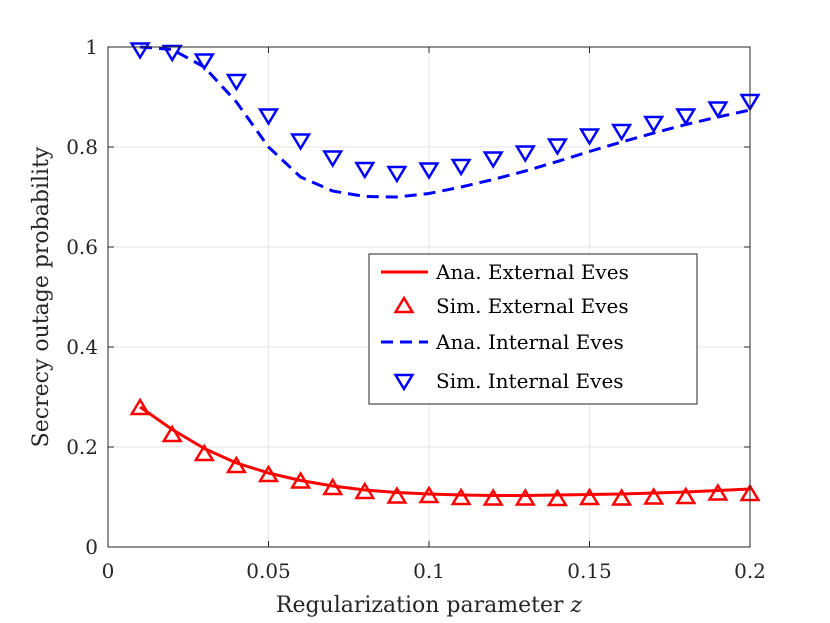  I want to click on y-tick-label: 0.4, so click(82, 347).